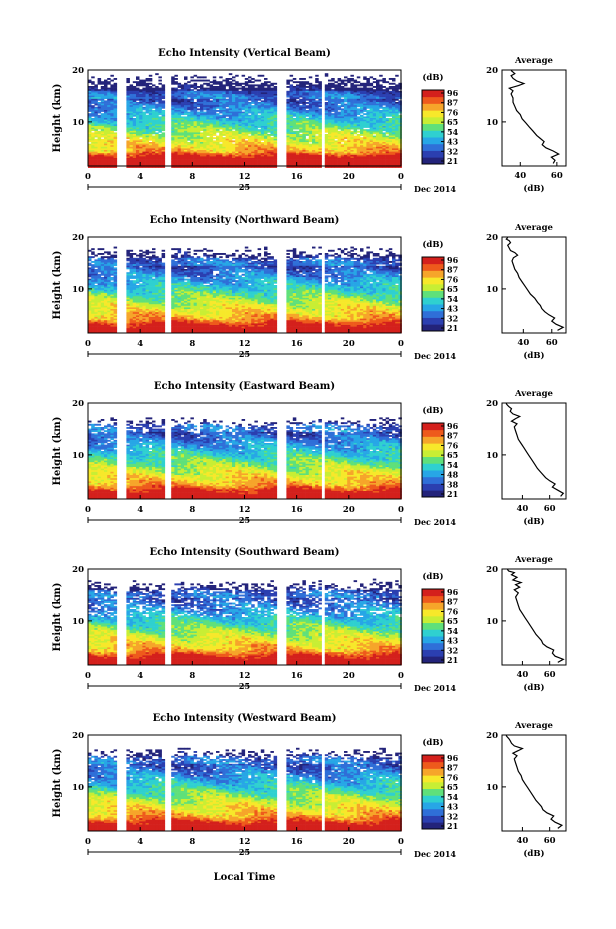 The width and height of the screenshot is (616, 929). Describe the element at coordinates (433, 114) in the screenshot. I see `colorbar-segment` at that location.